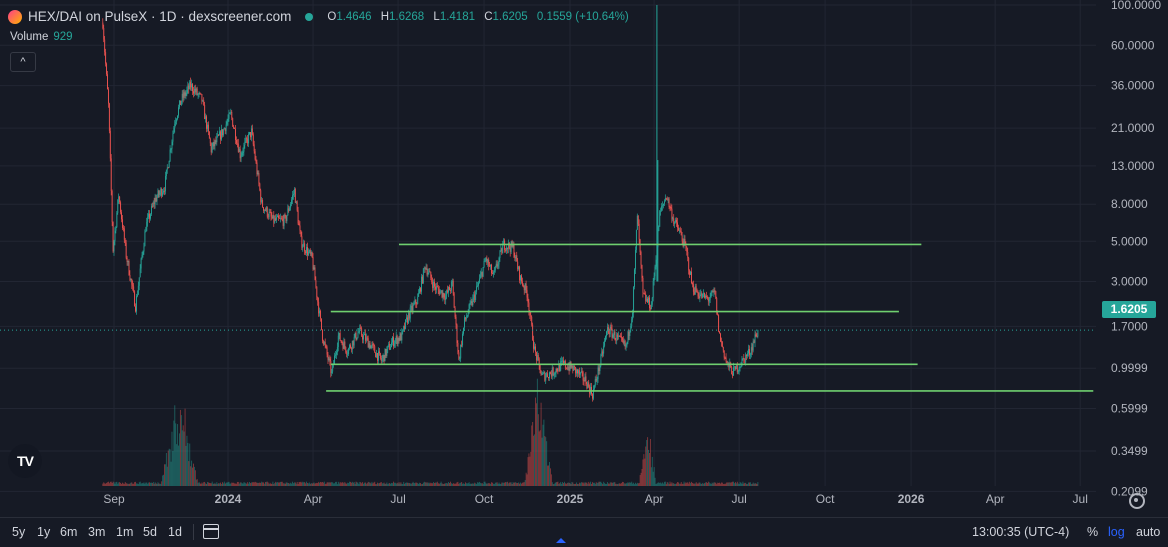 The height and width of the screenshot is (547, 1168). I want to click on range-5y-button: 5y, so click(19, 532).